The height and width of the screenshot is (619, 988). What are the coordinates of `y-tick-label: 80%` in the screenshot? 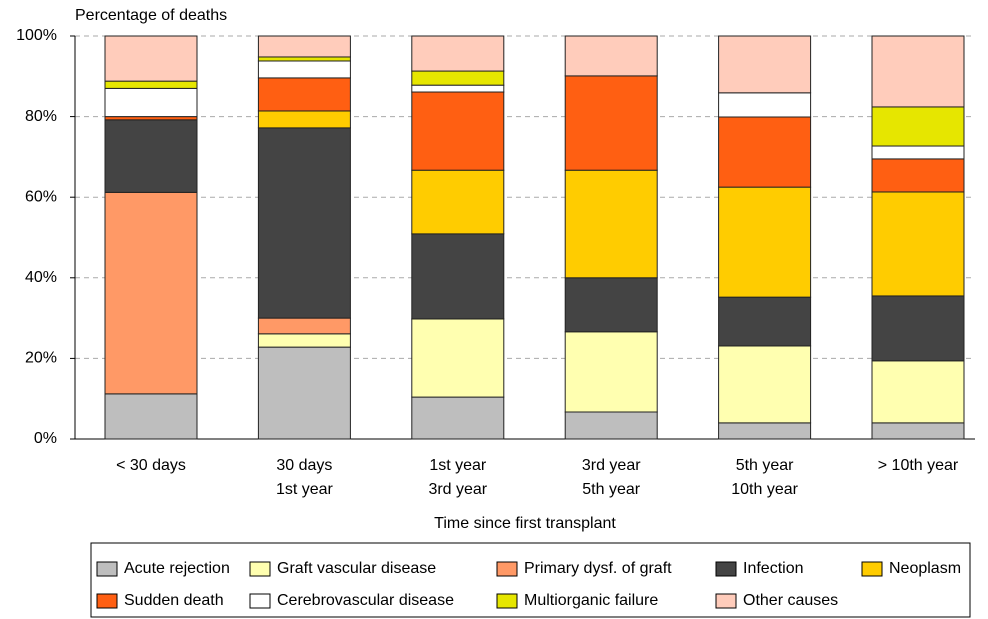 It's located at (41, 116).